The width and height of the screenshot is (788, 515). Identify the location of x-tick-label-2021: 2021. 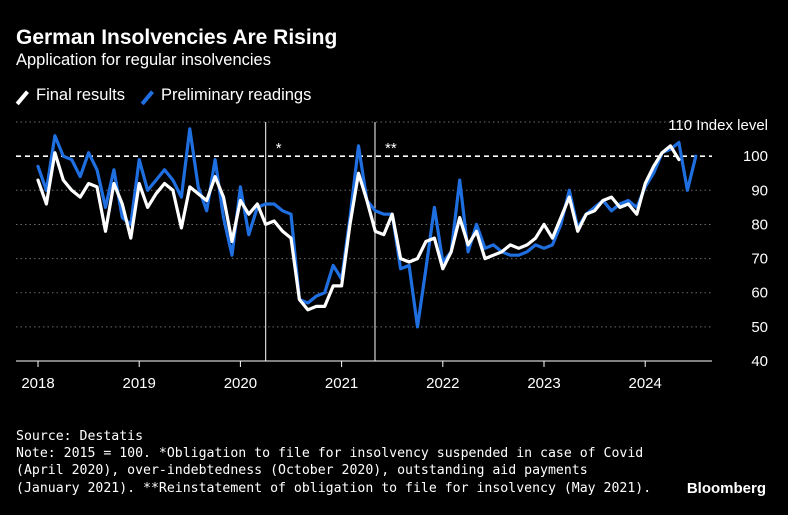
(341, 383).